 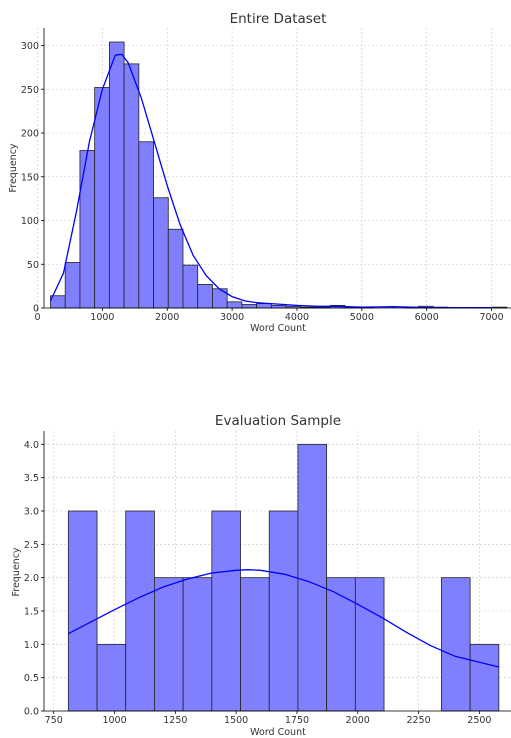 I want to click on y-tick-label: 3.0, so click(x=31, y=512).